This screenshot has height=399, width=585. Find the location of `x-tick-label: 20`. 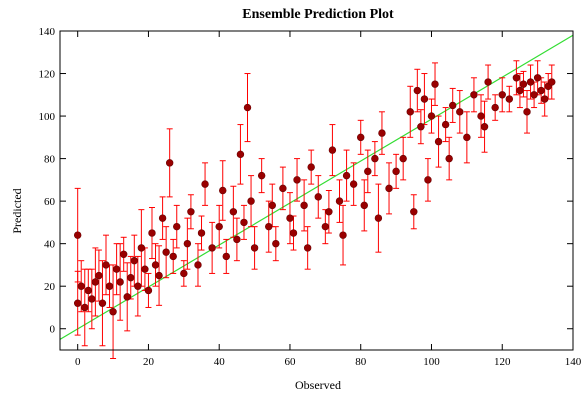

x-tick-label: 20 is located at coordinates (149, 362).